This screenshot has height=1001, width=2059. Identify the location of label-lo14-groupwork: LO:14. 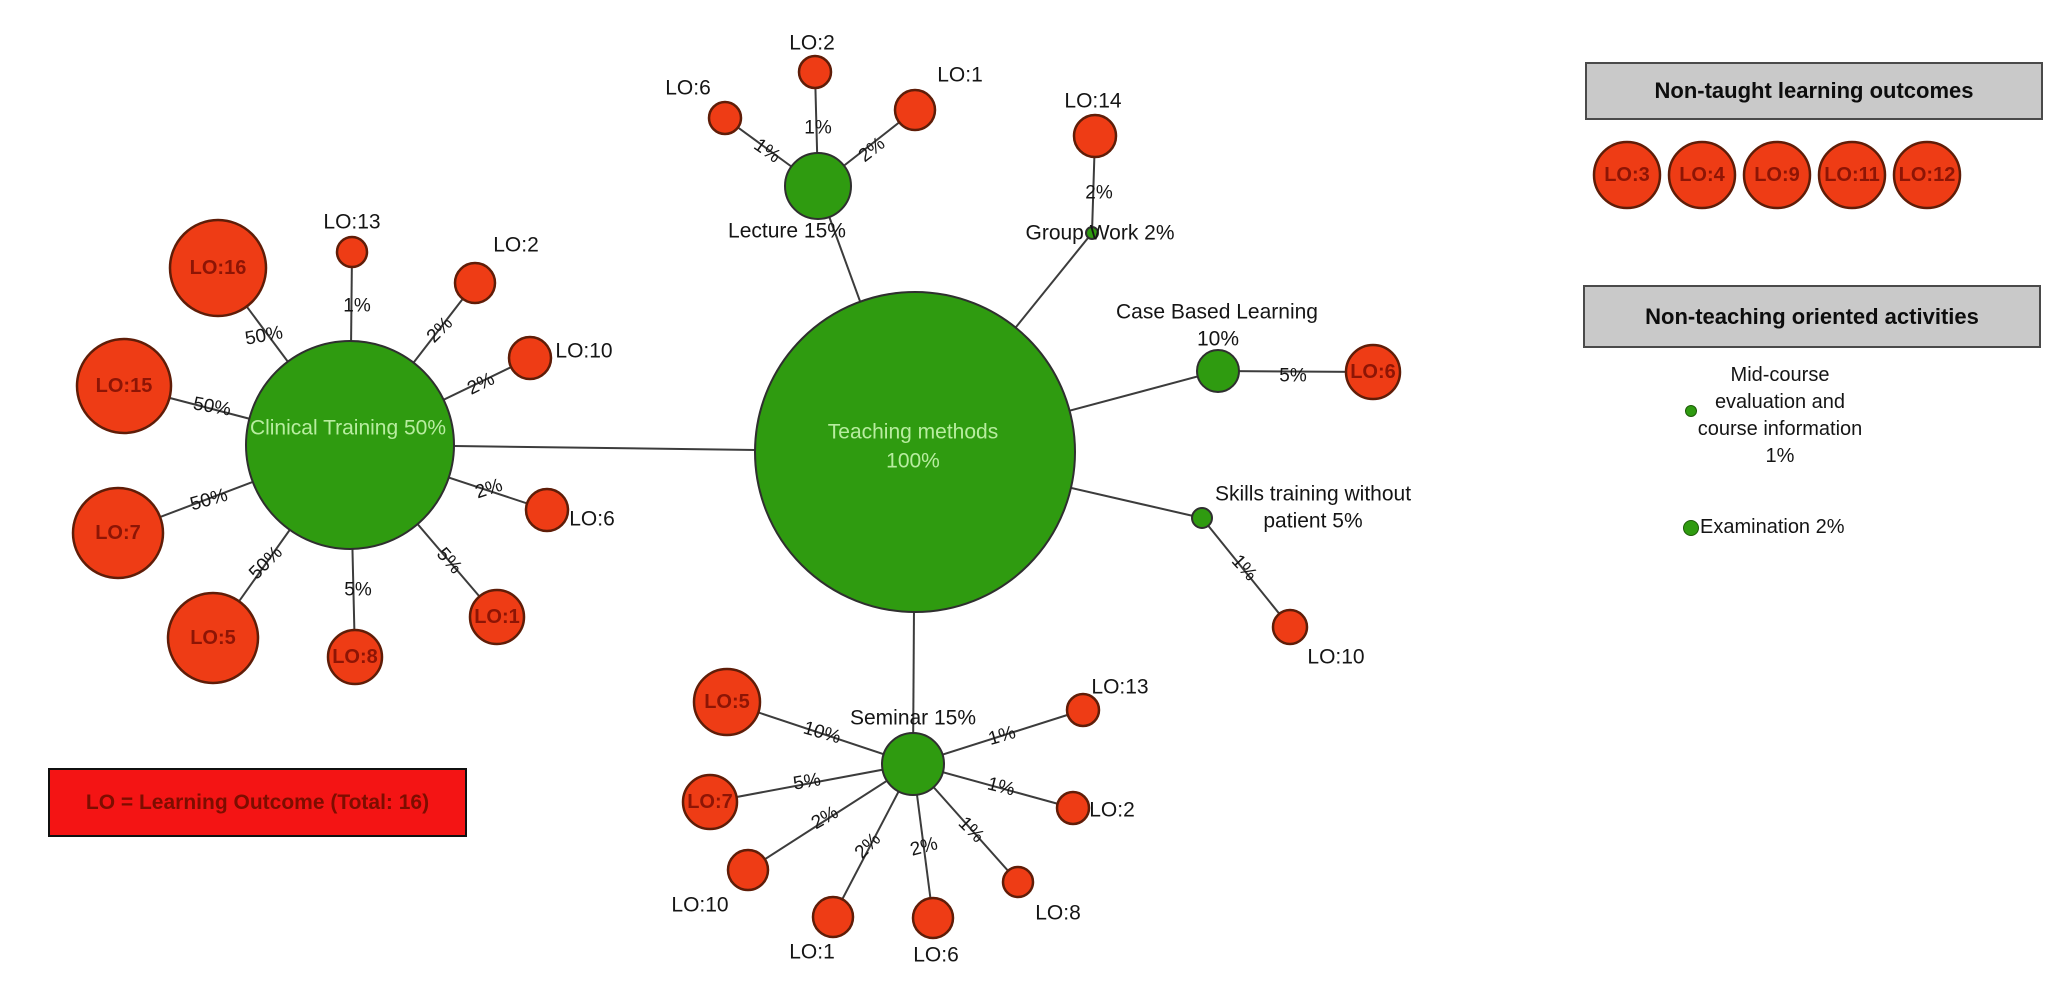
(1093, 101).